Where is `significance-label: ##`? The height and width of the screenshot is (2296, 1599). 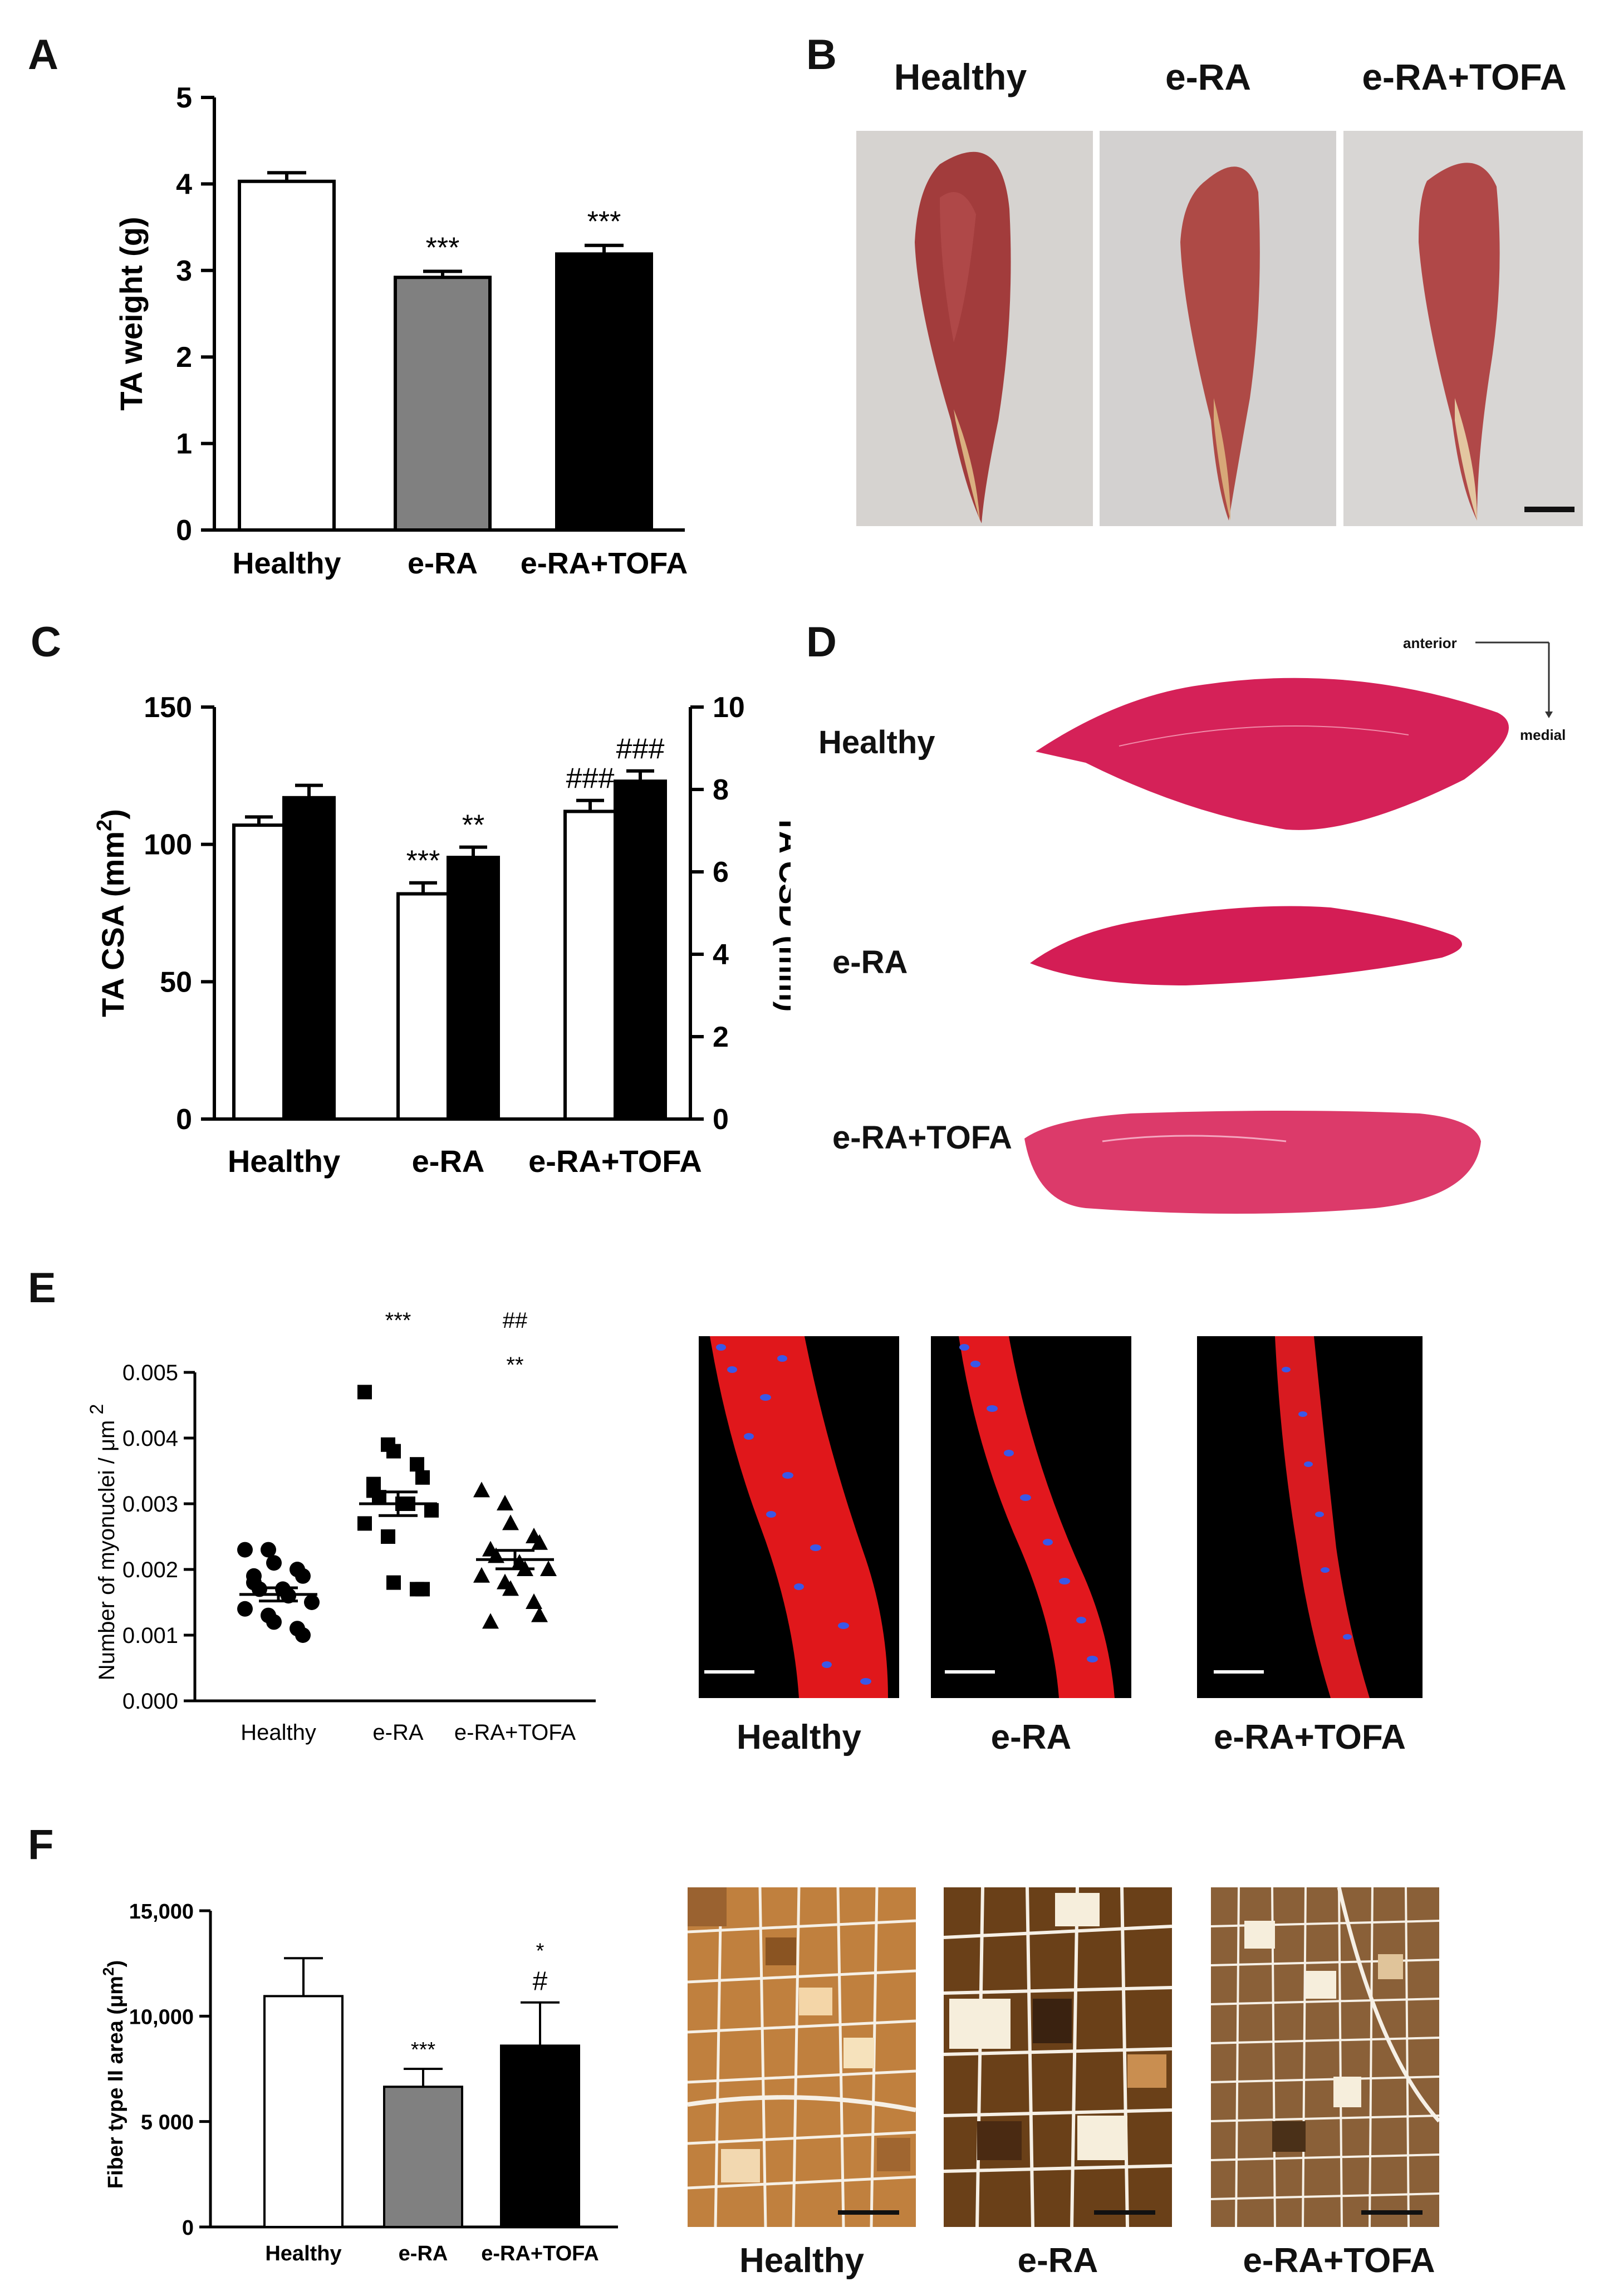
significance-label: ## is located at coordinates (515, 1320).